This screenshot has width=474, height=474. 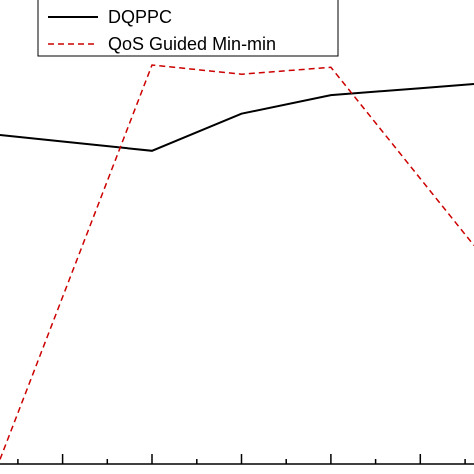 I want to click on legend-label-qos-guided-min-min: QoS Guided Min-min, so click(x=192, y=44).